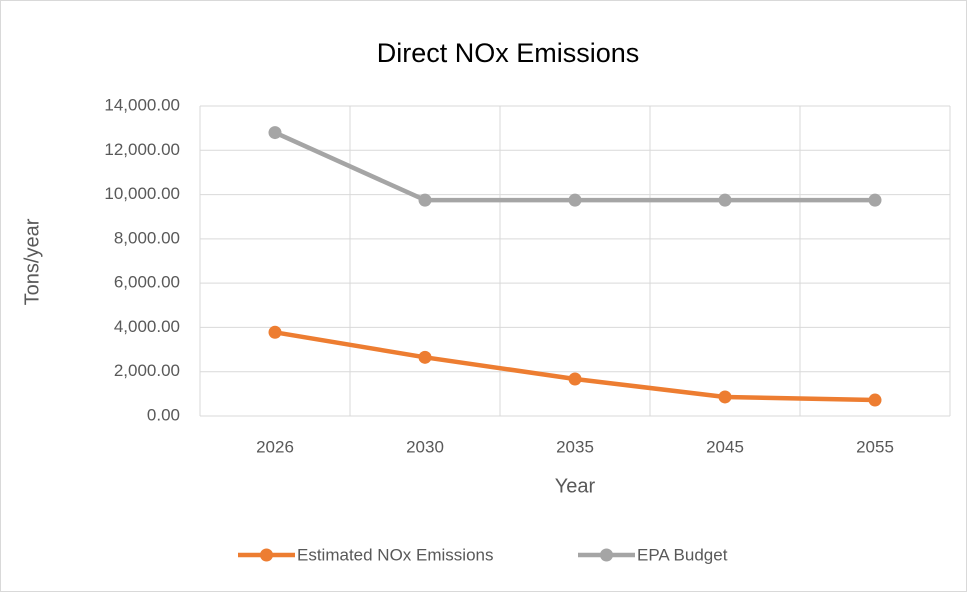 The width and height of the screenshot is (967, 592). What do you see at coordinates (725, 446) in the screenshot?
I see `x-tick-label: 2045` at bounding box center [725, 446].